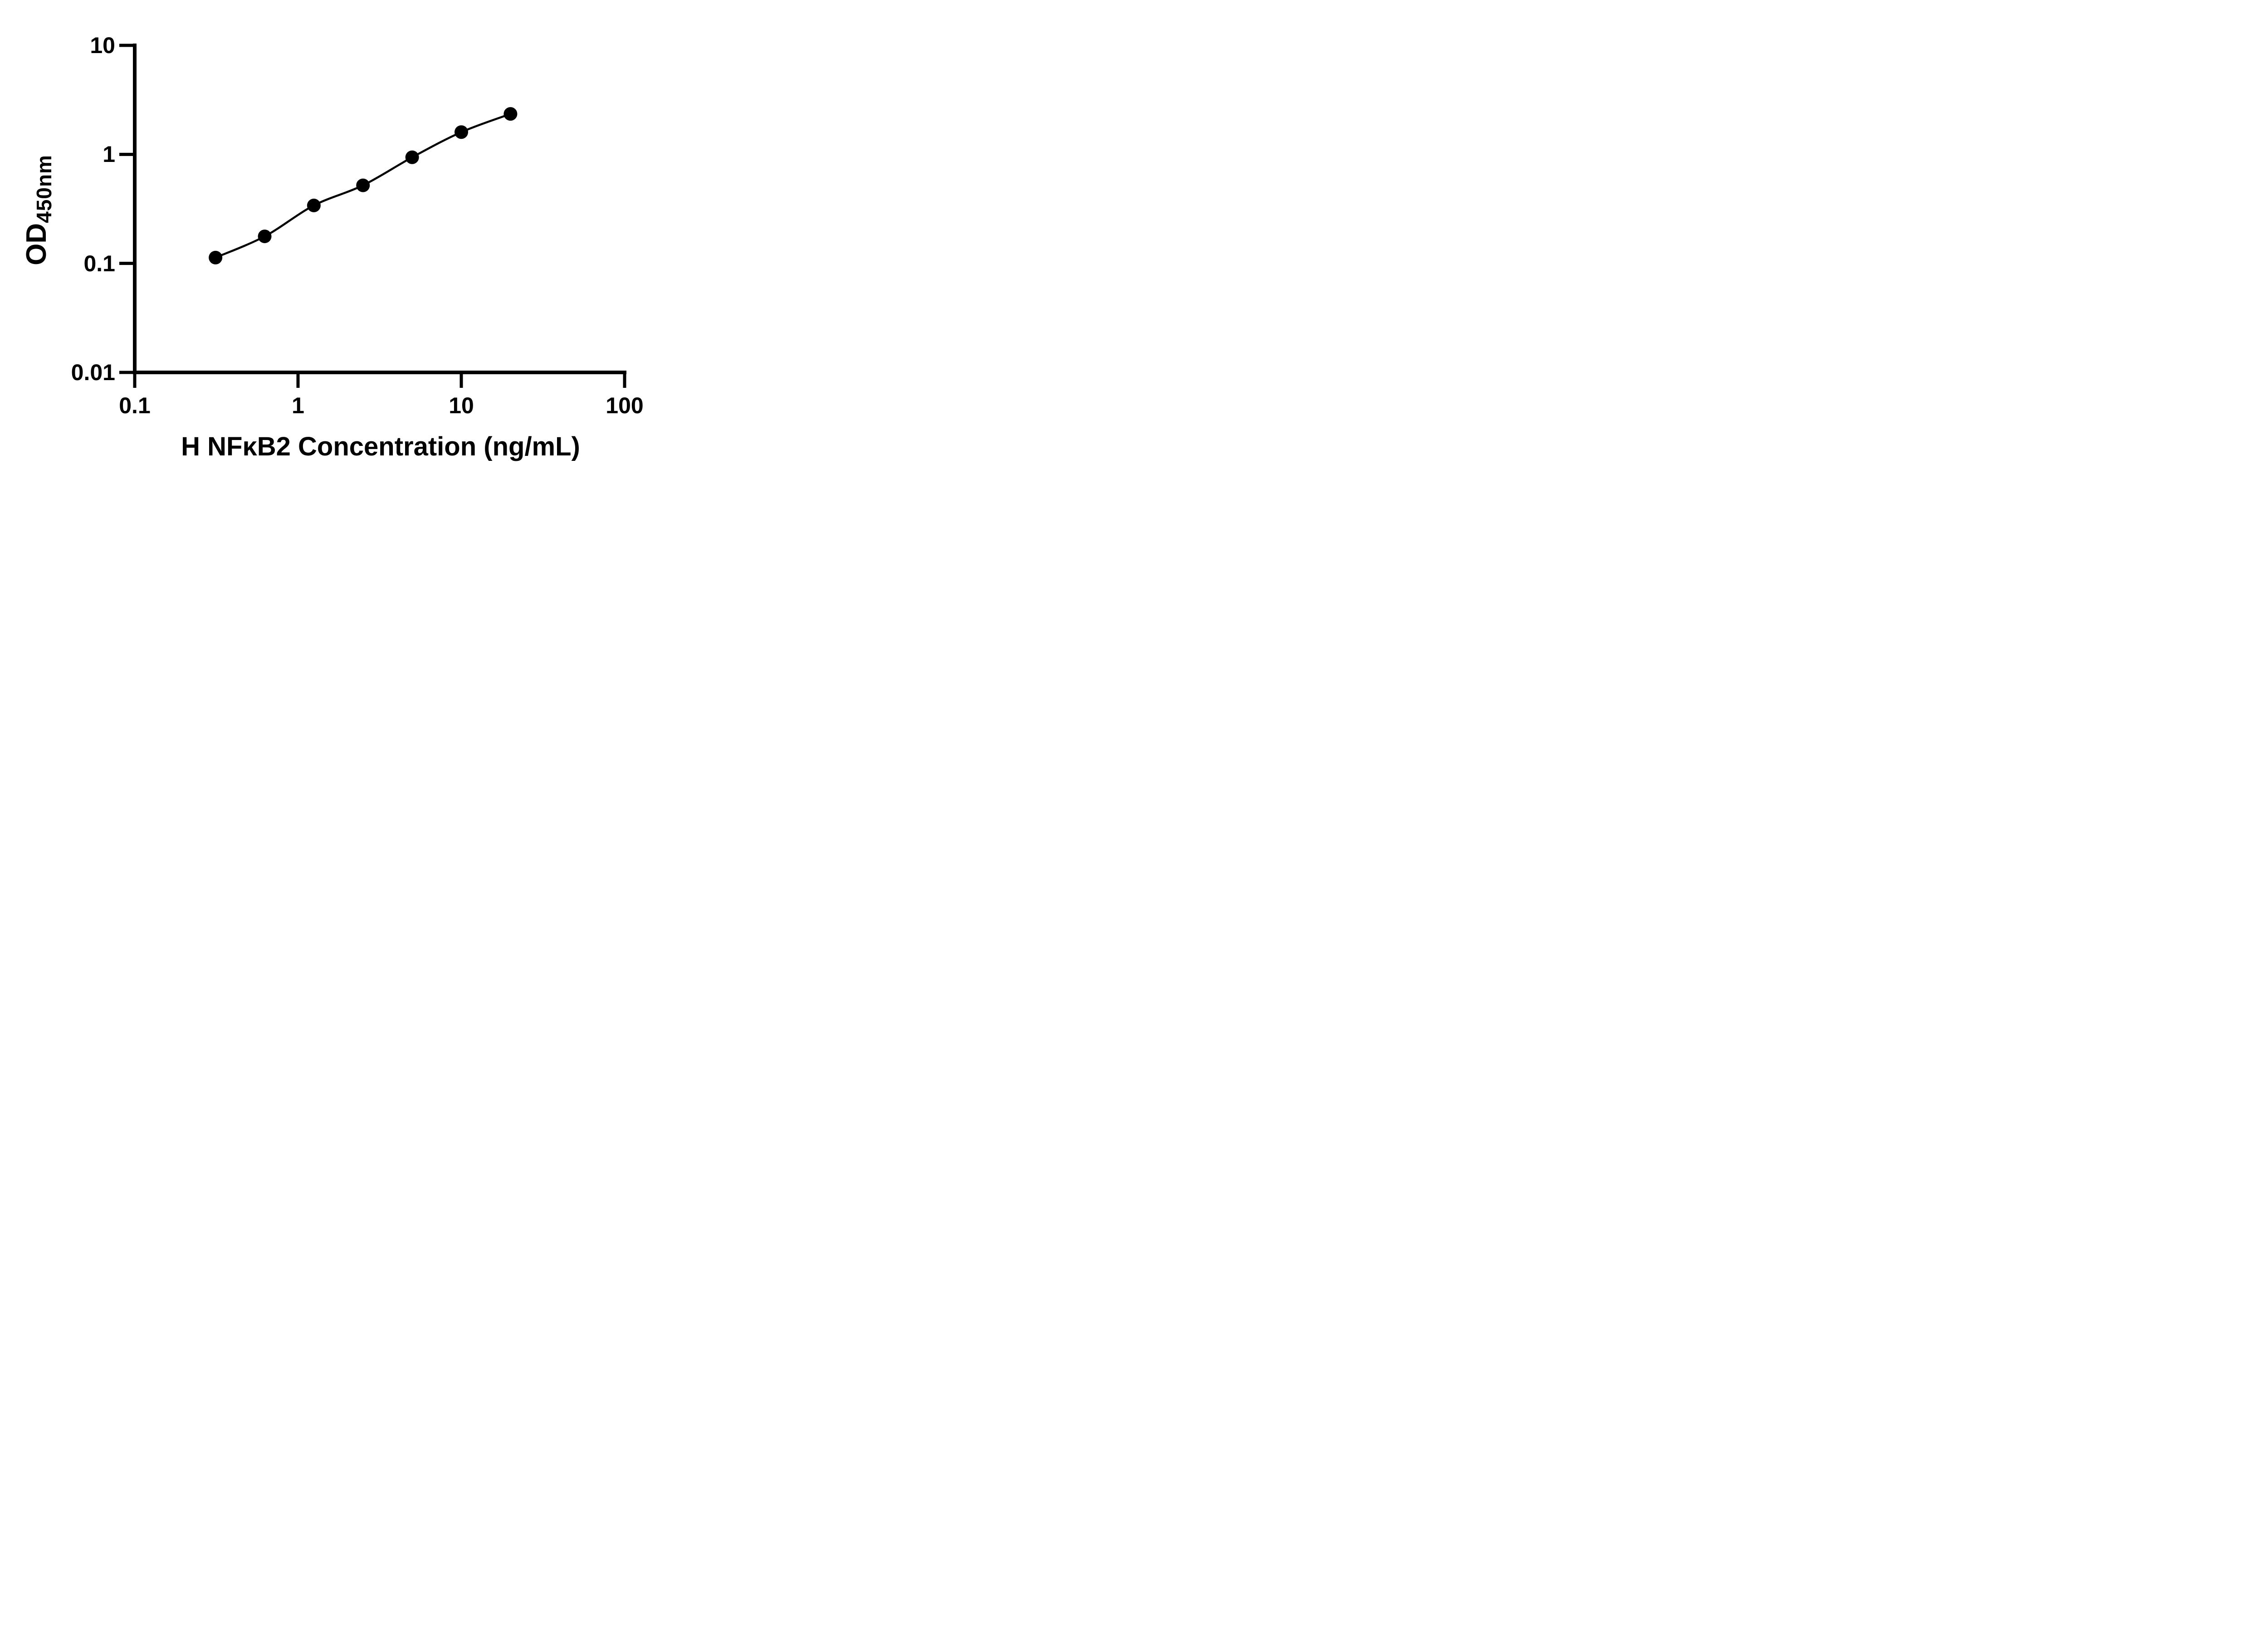 This screenshot has height=1633, width=2268. Describe the element at coordinates (381, 446) in the screenshot. I see `x-axis-title: H NFκB2 Concentration (ng/mL)` at that location.